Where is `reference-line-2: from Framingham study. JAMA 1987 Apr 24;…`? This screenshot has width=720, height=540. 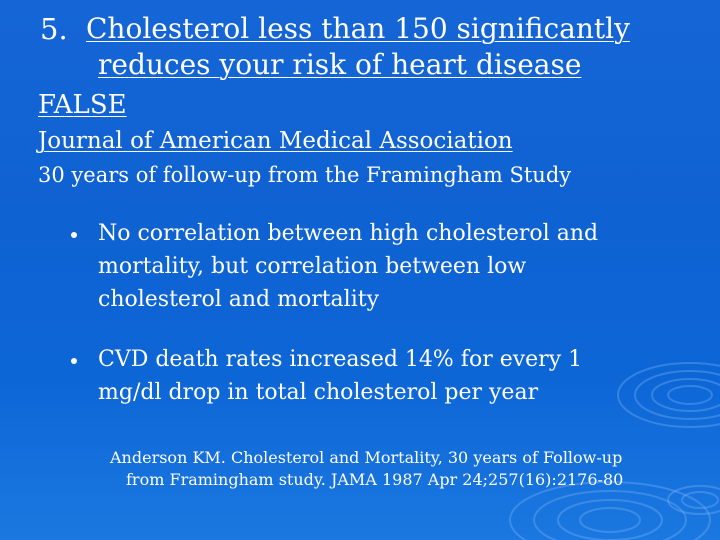
reference-line-2: from Framingham study. JAMA 1987 Apr 24;… is located at coordinates (375, 479).